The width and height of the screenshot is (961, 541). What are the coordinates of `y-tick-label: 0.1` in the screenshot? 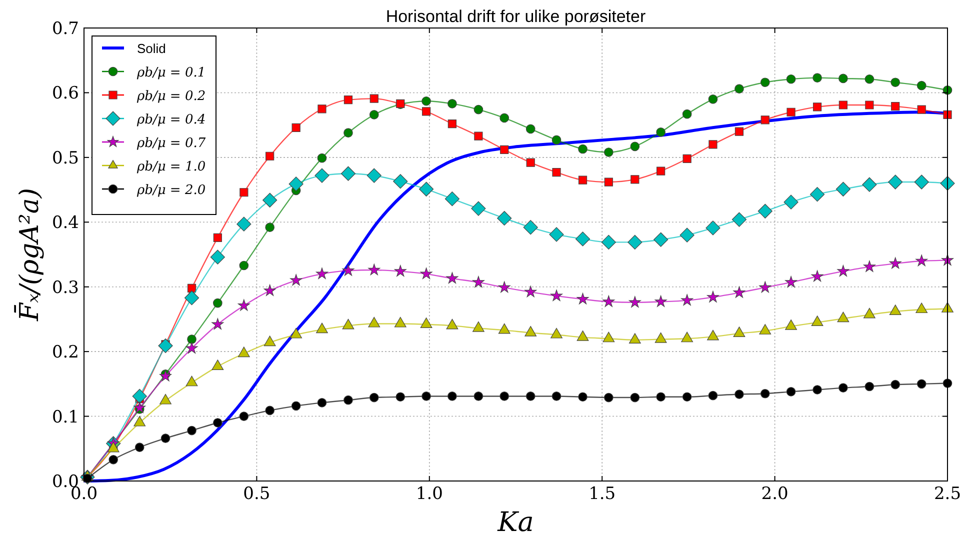 It's located at (65, 417).